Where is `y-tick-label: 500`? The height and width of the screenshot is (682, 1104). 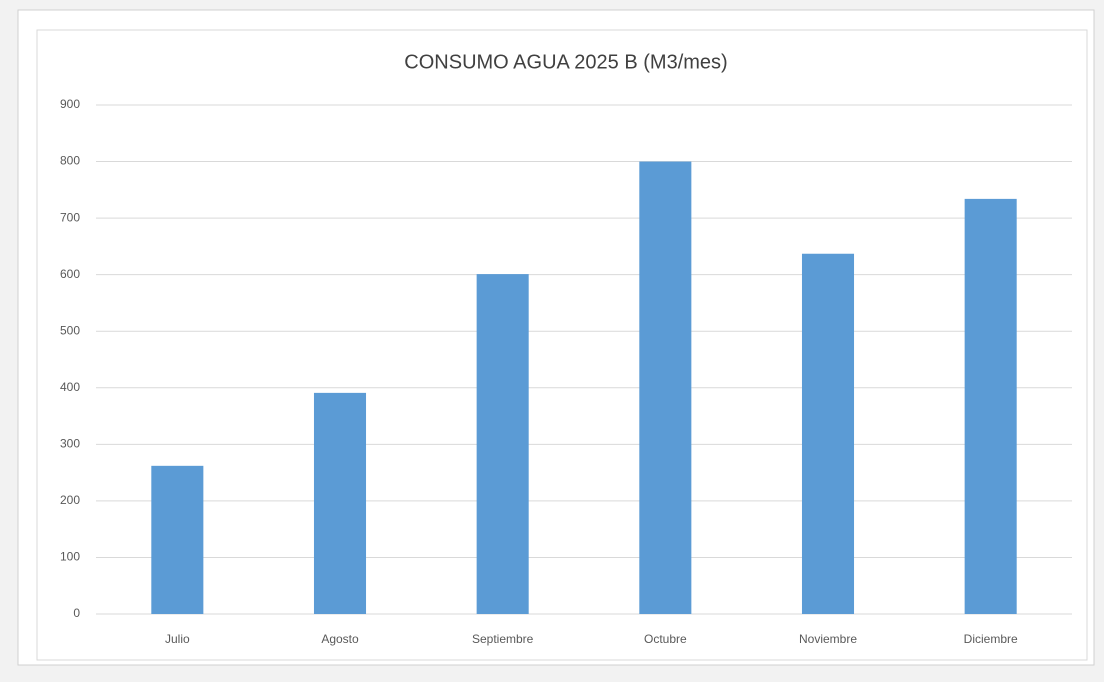
y-tick-label: 500 is located at coordinates (70, 330).